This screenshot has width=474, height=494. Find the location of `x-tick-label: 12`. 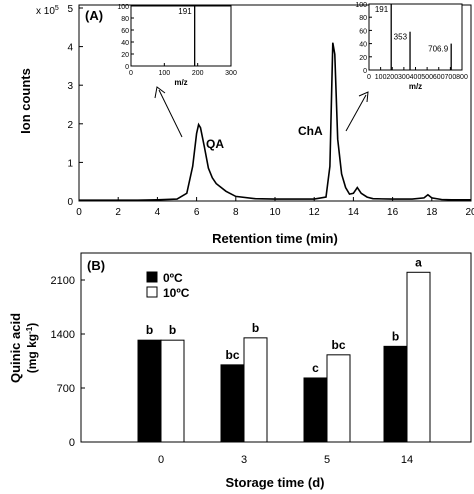

x-tick-label: 12 is located at coordinates (315, 212).